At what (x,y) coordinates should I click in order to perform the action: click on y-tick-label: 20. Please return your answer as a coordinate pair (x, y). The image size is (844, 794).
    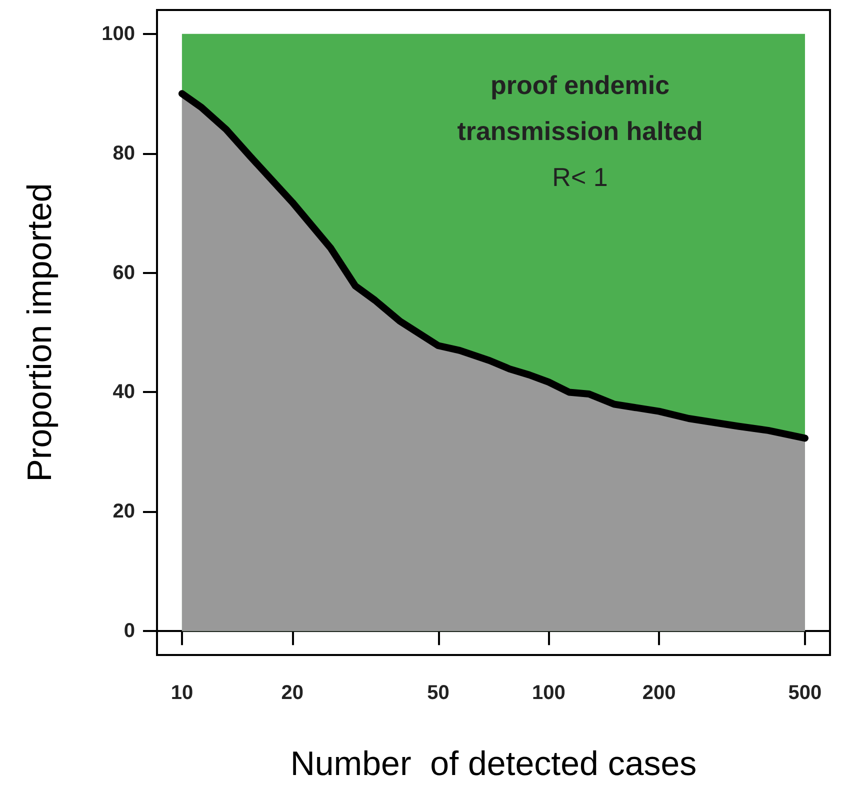
    Looking at the image, I should click on (123, 511).